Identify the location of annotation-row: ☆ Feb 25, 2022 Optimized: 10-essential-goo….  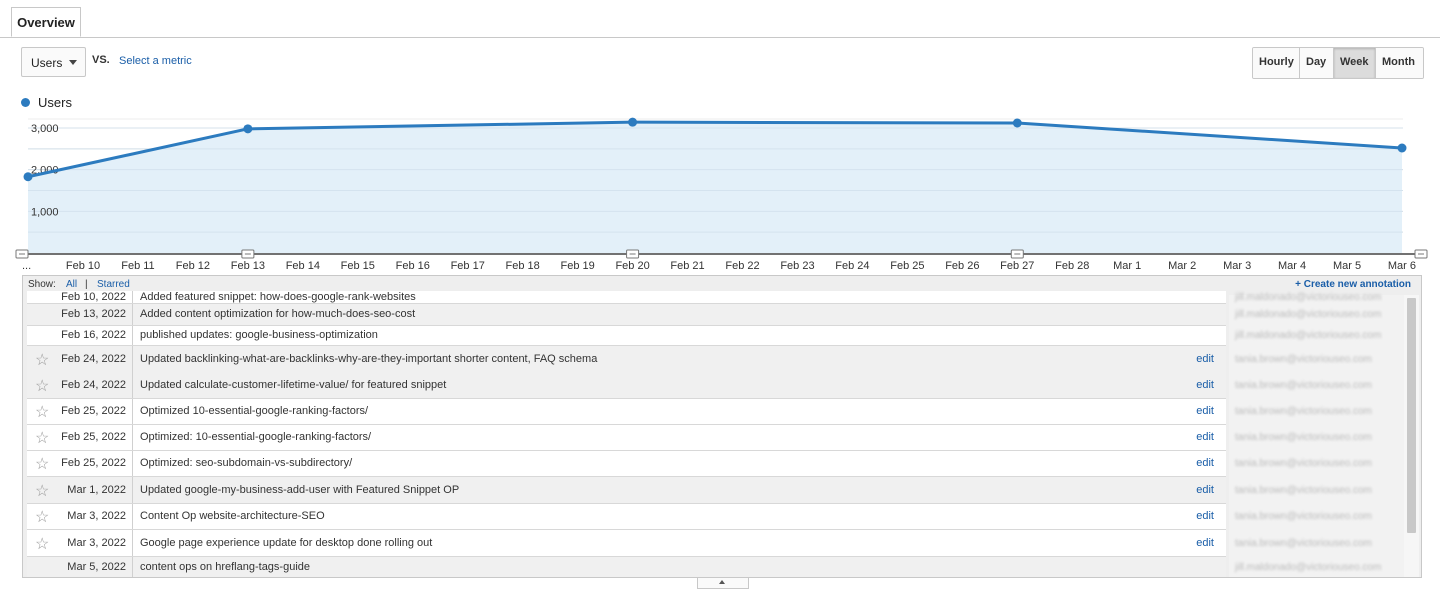
(626, 438).